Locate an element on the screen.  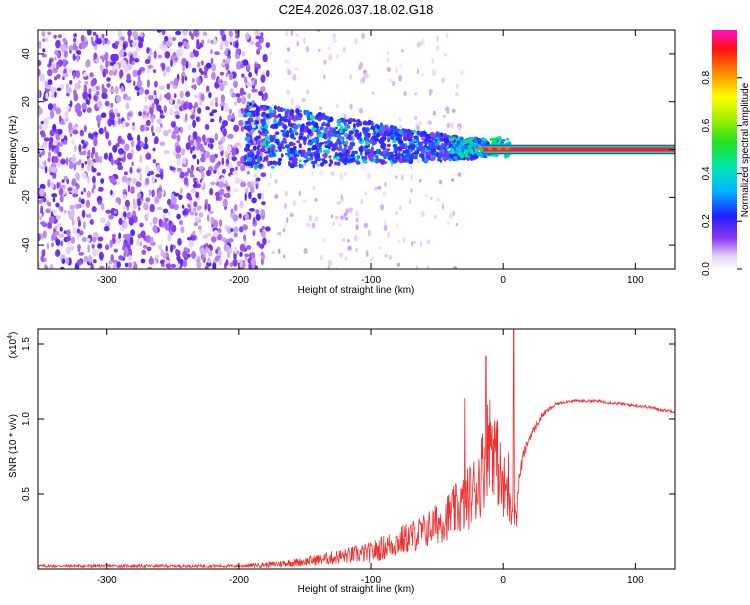
spectrogram-x-tick-label: -200 is located at coordinates (239, 280).